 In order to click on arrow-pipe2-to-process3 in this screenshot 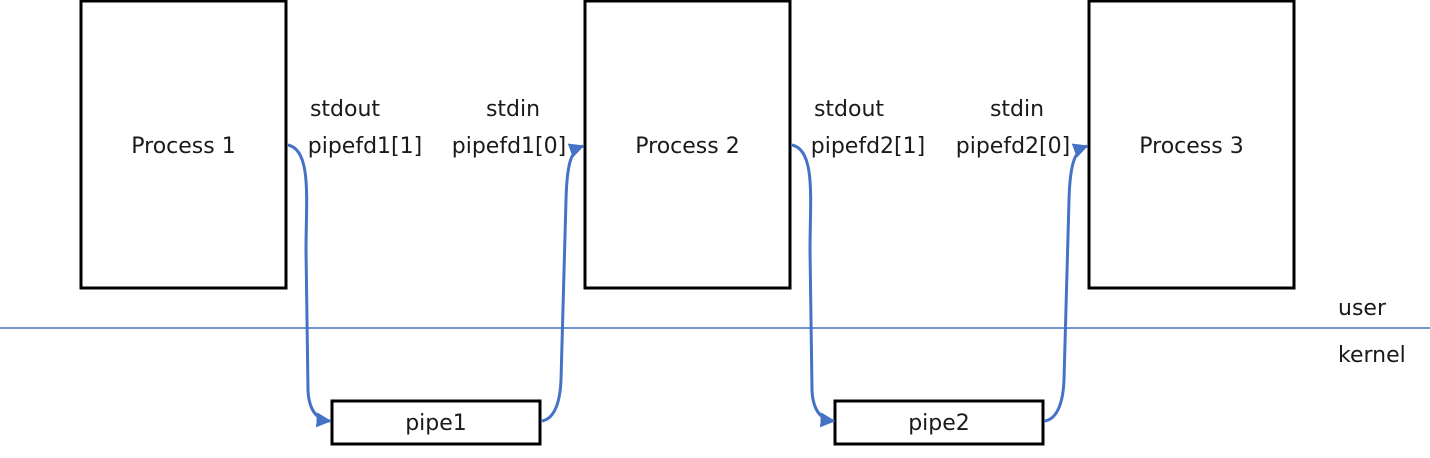, I will do `click(1065, 283)`.